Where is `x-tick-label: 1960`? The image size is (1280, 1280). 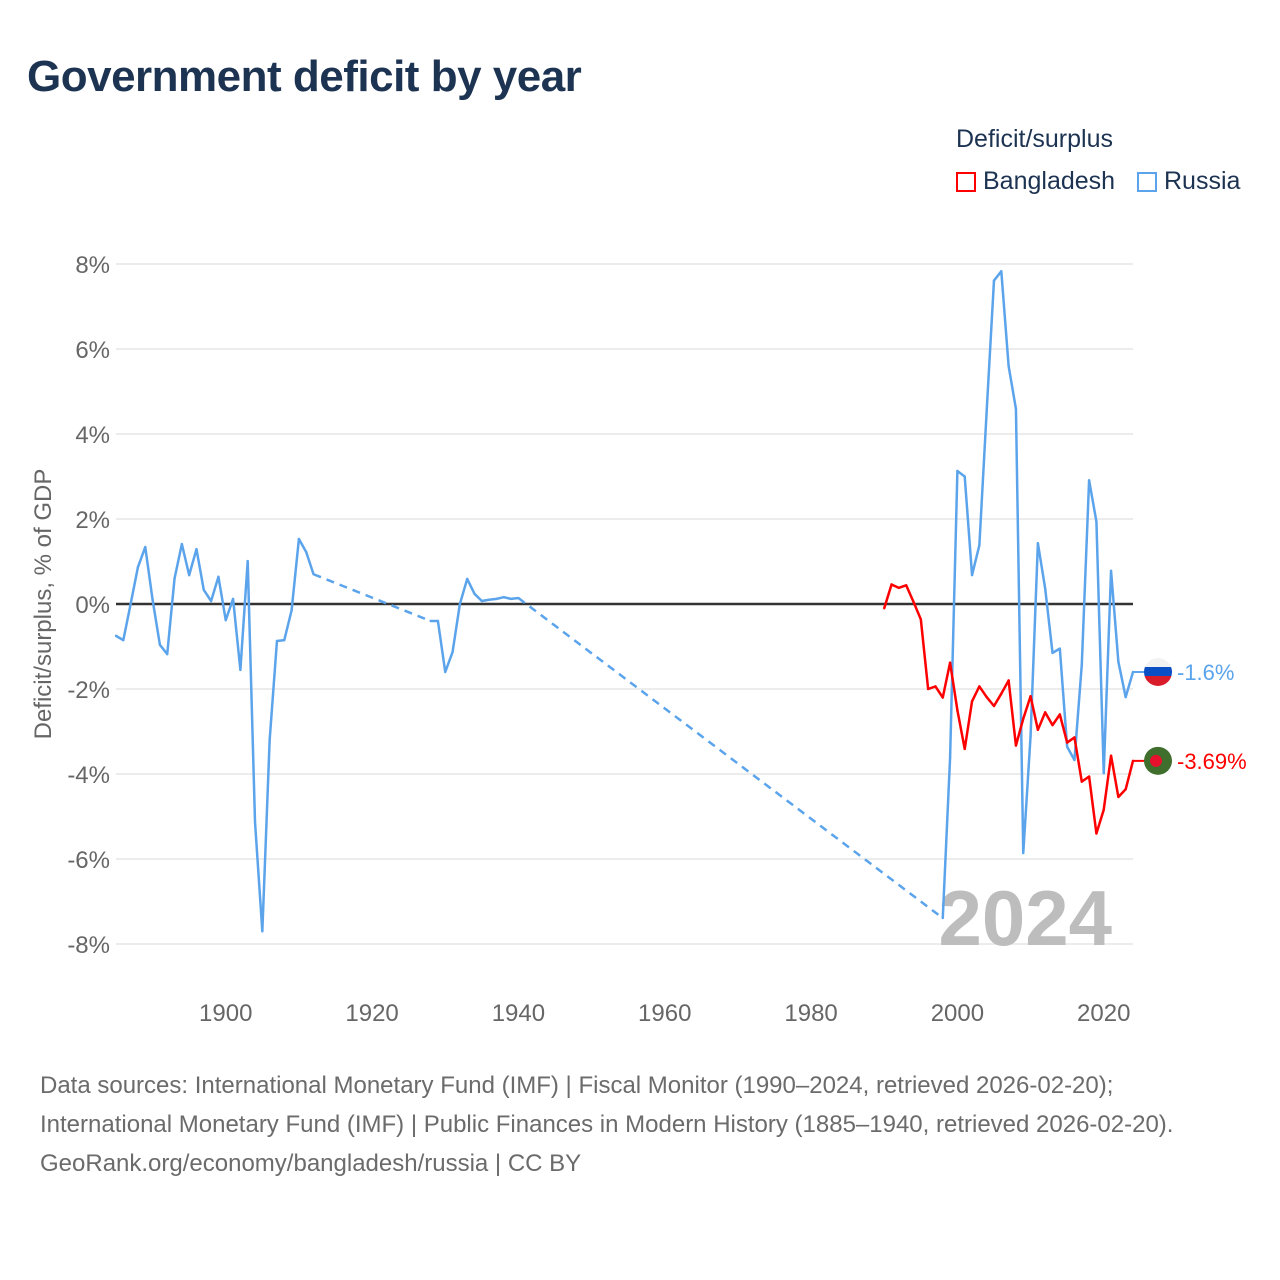
x-tick-label: 1960 is located at coordinates (664, 1013).